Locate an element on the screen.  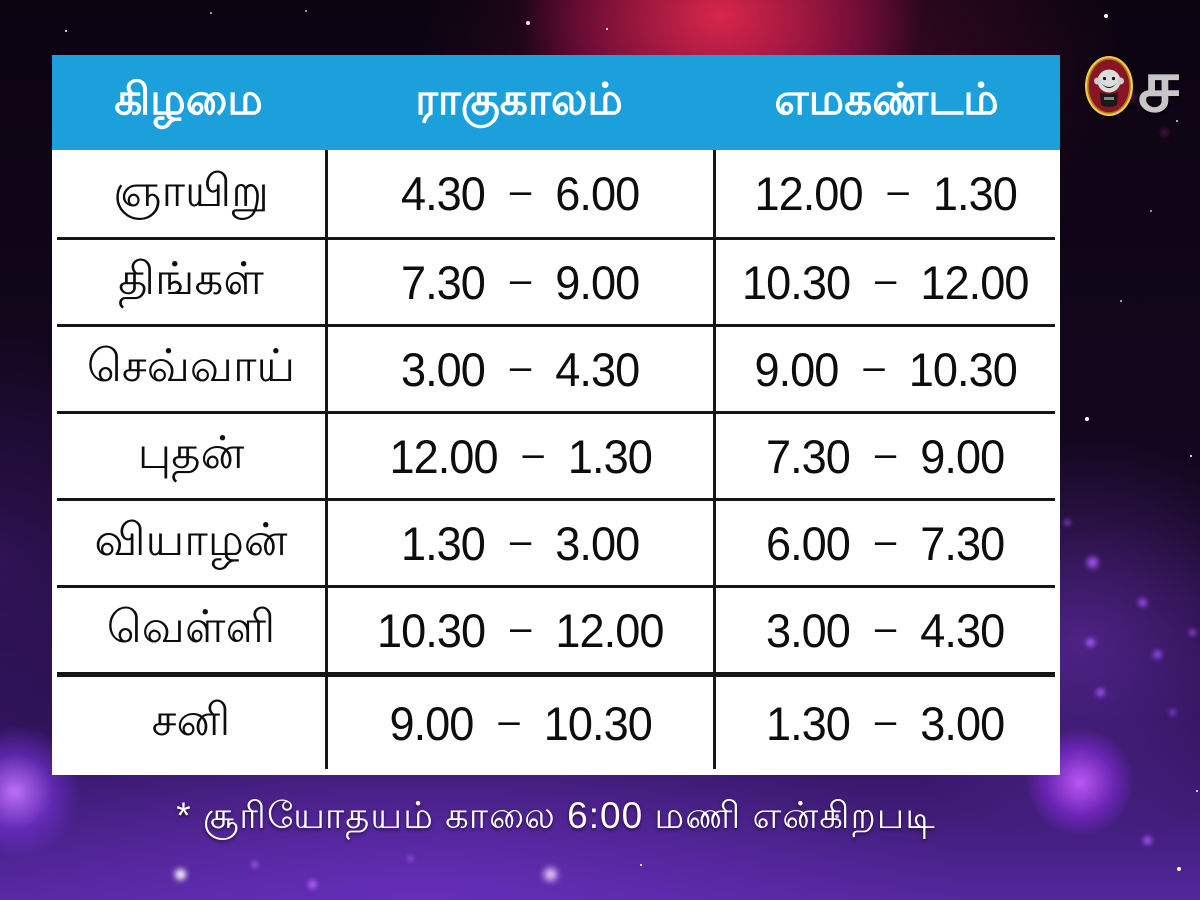
header-day: கிழமை is located at coordinates (188, 99).